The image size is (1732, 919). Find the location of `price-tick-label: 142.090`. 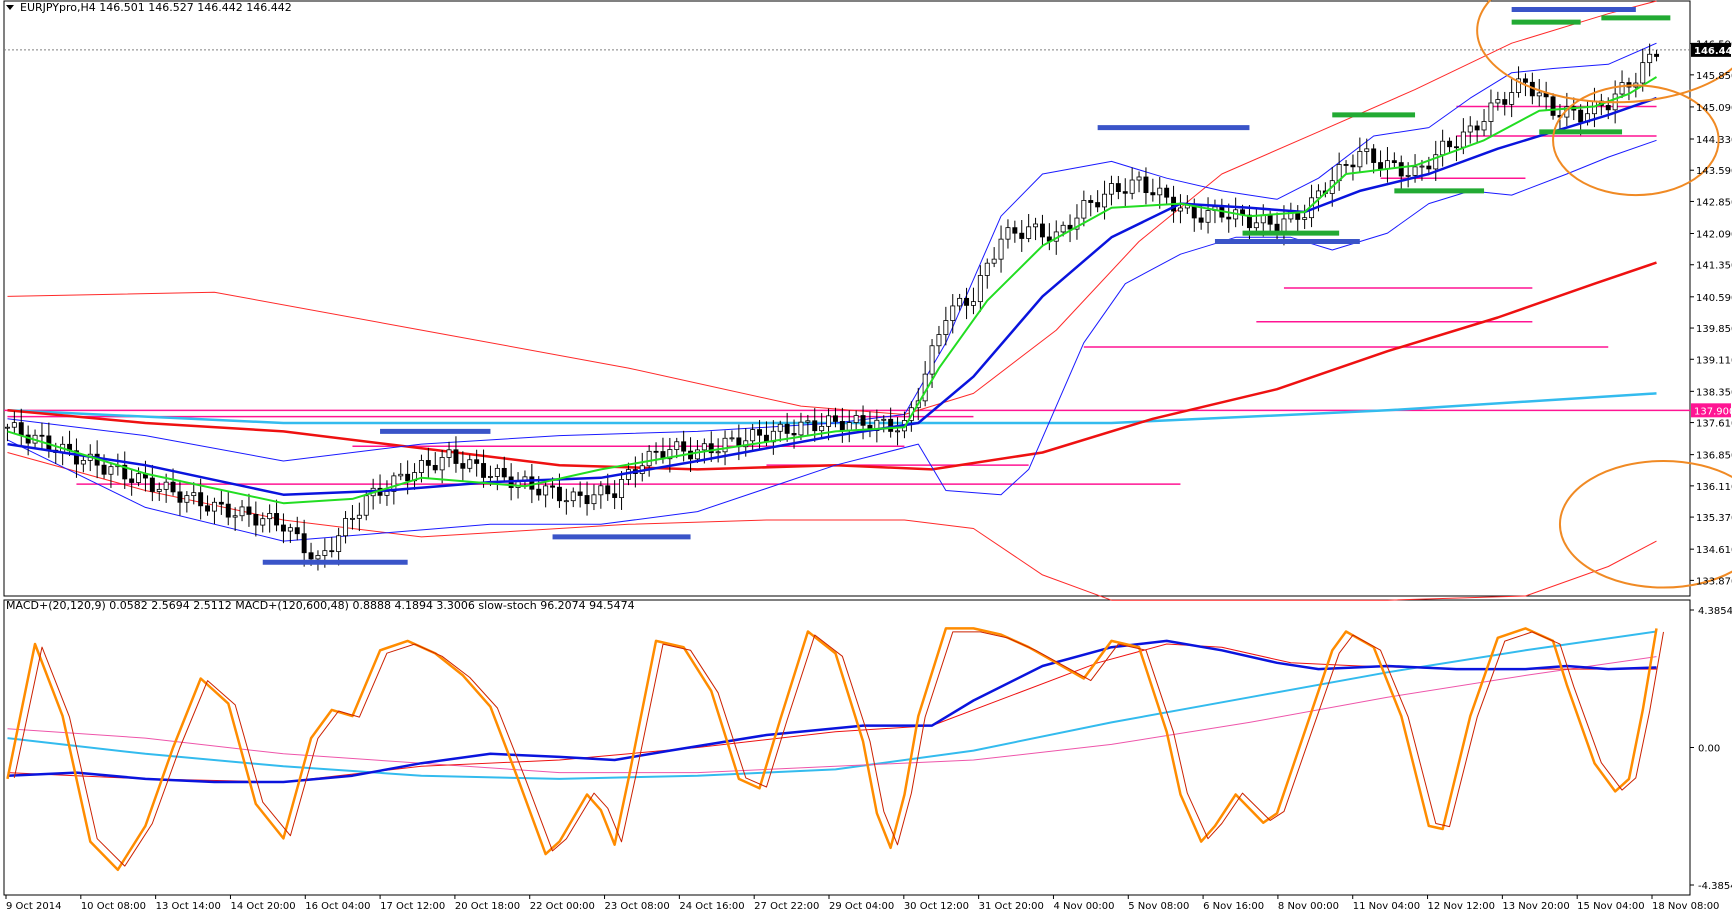

price-tick-label: 142.090 is located at coordinates (1714, 235).